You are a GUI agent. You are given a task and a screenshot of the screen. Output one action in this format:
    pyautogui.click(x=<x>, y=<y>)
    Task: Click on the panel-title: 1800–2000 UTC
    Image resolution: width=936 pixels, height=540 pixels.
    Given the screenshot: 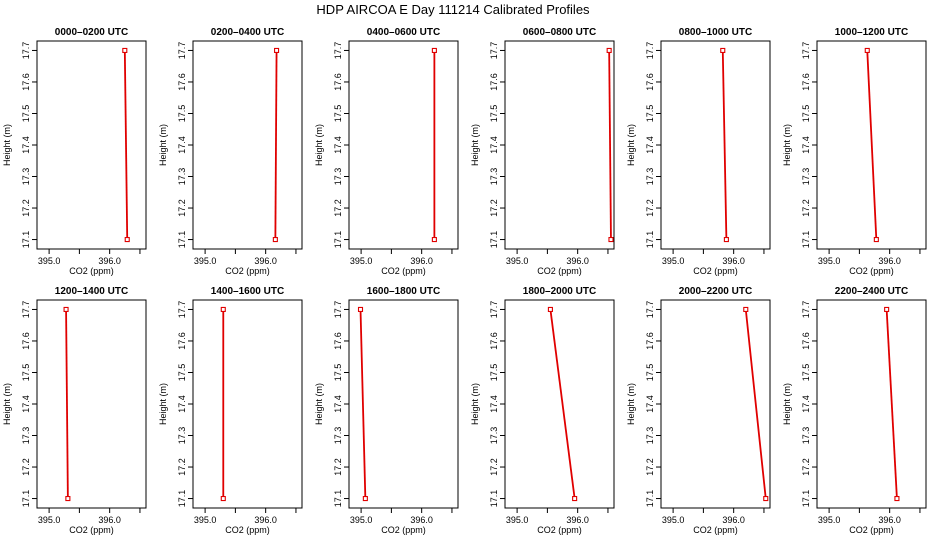 What is the action you would take?
    pyautogui.click(x=559, y=291)
    